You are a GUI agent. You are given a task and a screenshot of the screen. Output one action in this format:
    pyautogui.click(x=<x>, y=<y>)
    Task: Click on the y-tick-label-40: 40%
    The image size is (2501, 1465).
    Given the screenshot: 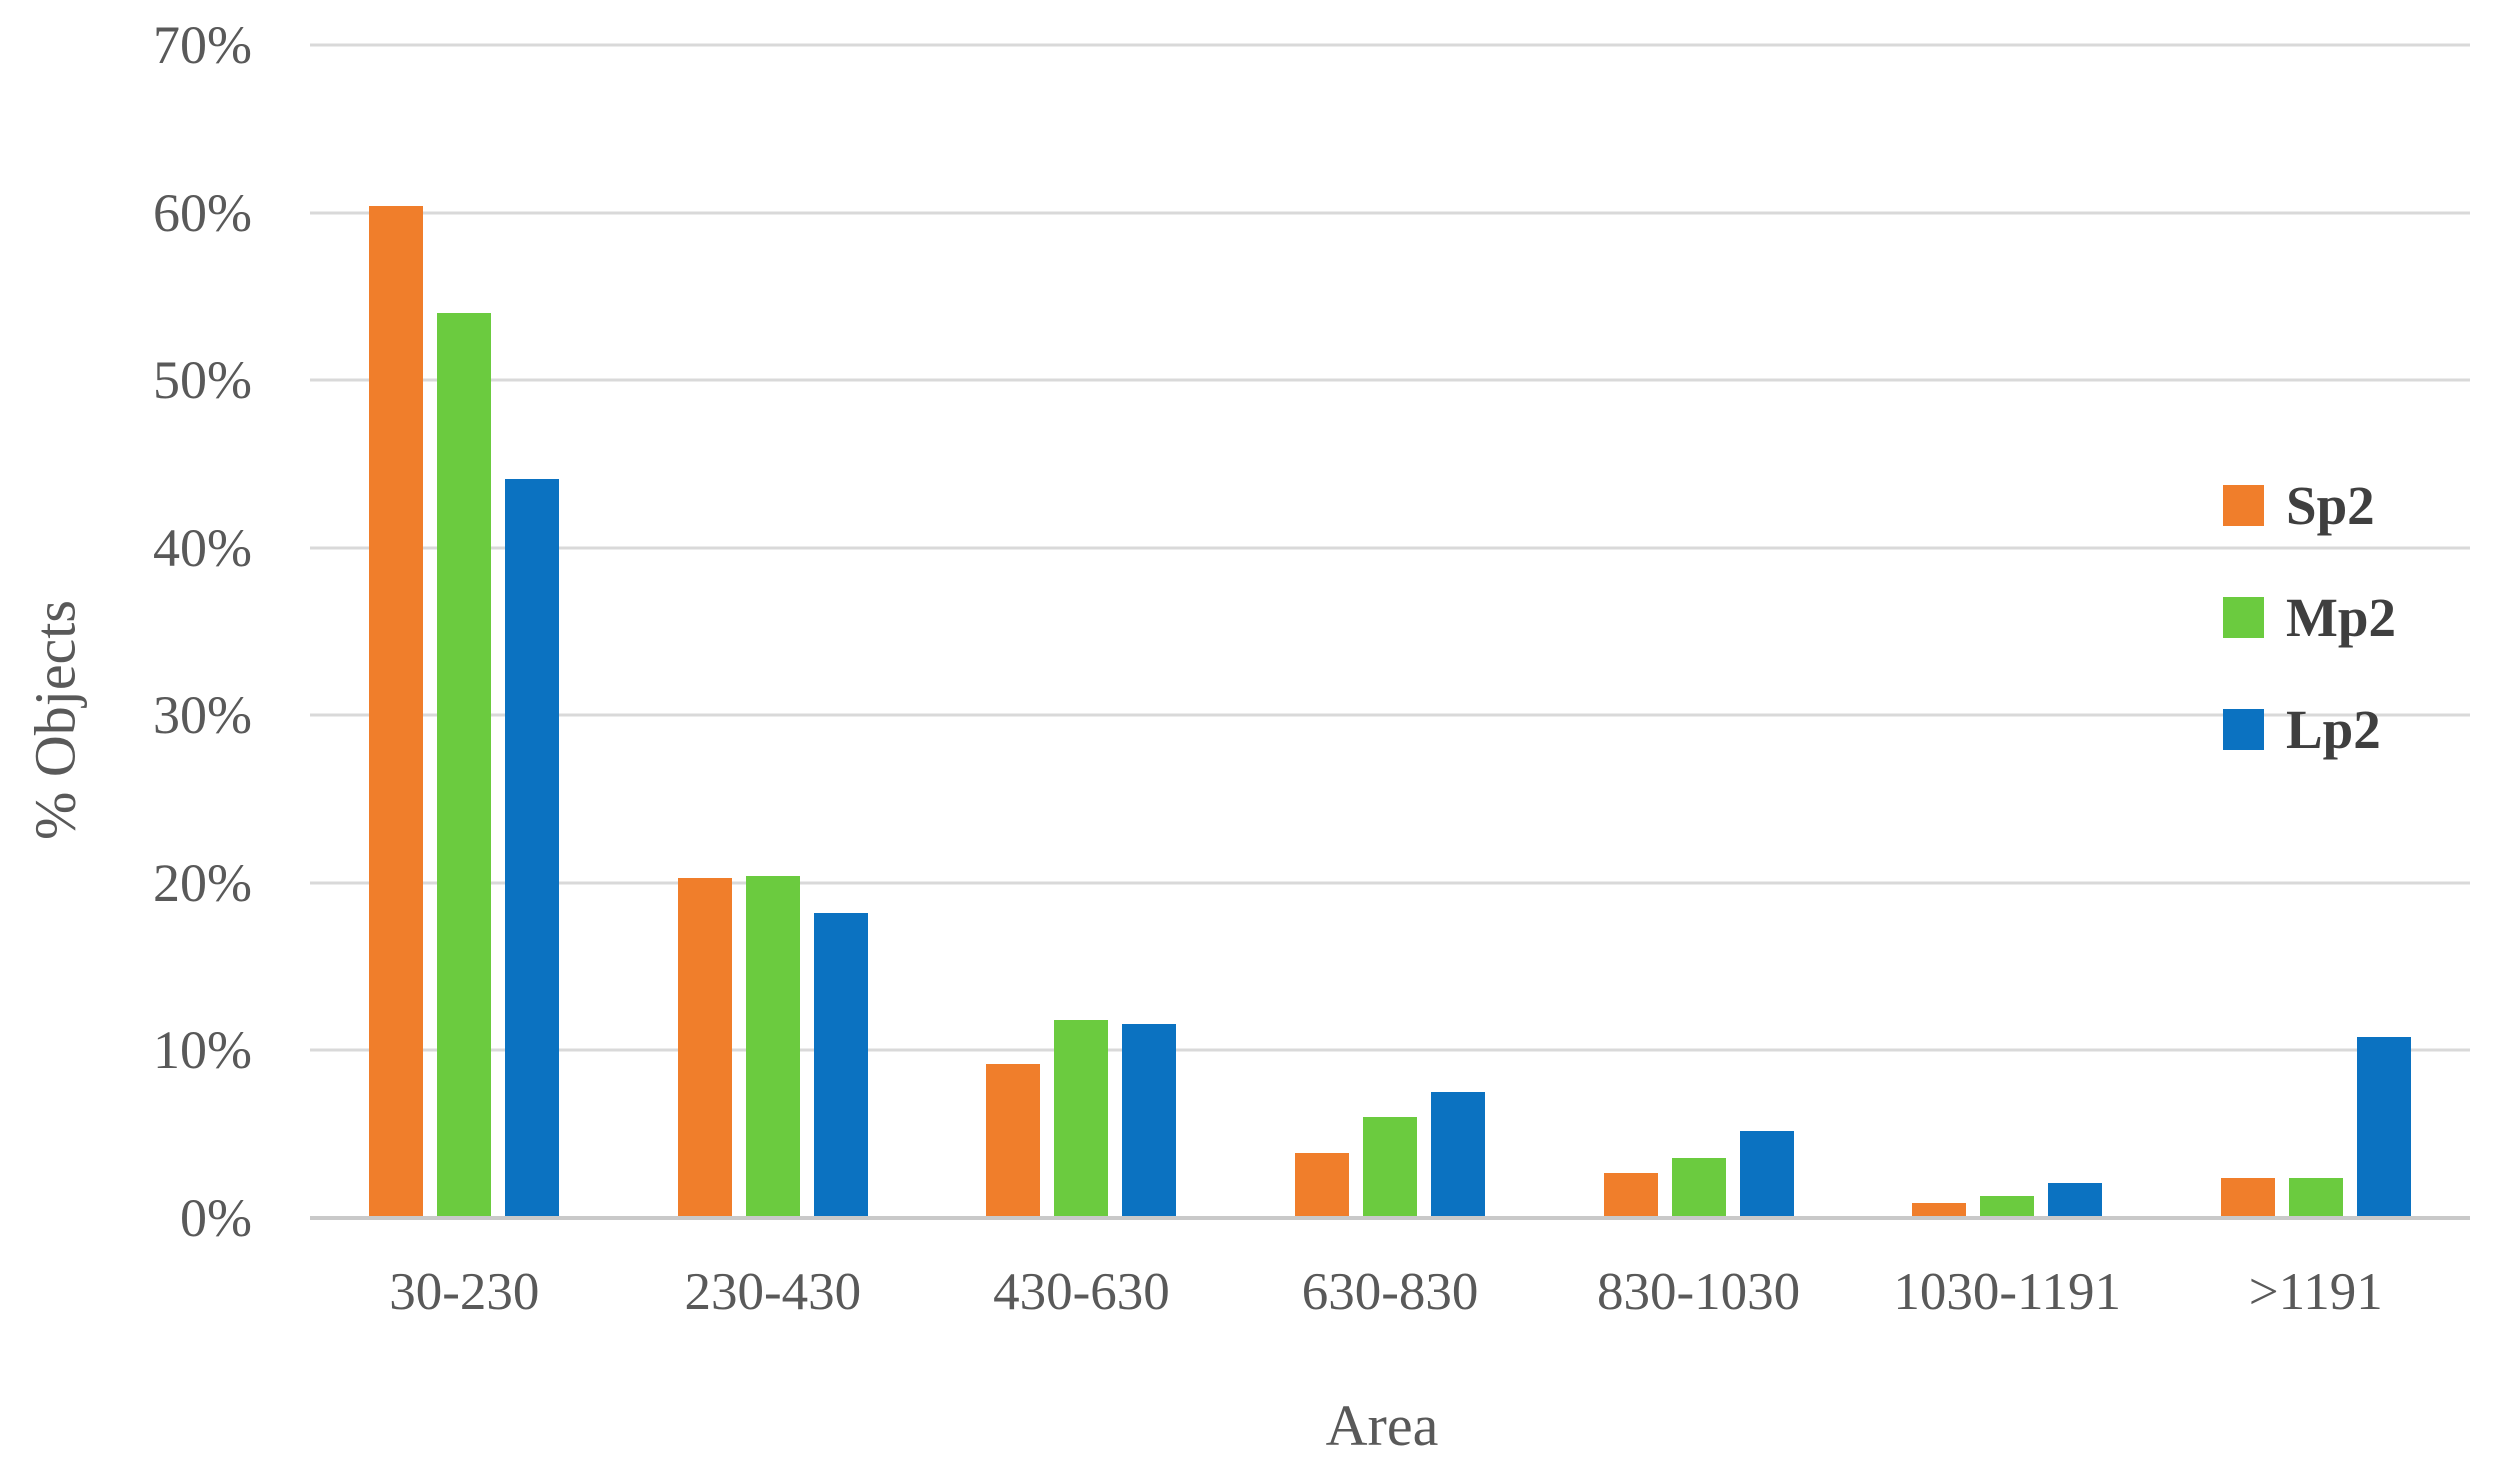 What is the action you would take?
    pyautogui.click(x=202, y=547)
    